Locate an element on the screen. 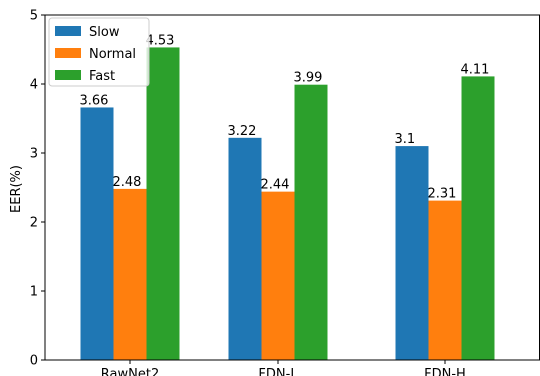 This screenshot has height=376, width=540. bar-fast-rawnet2 is located at coordinates (163, 204).